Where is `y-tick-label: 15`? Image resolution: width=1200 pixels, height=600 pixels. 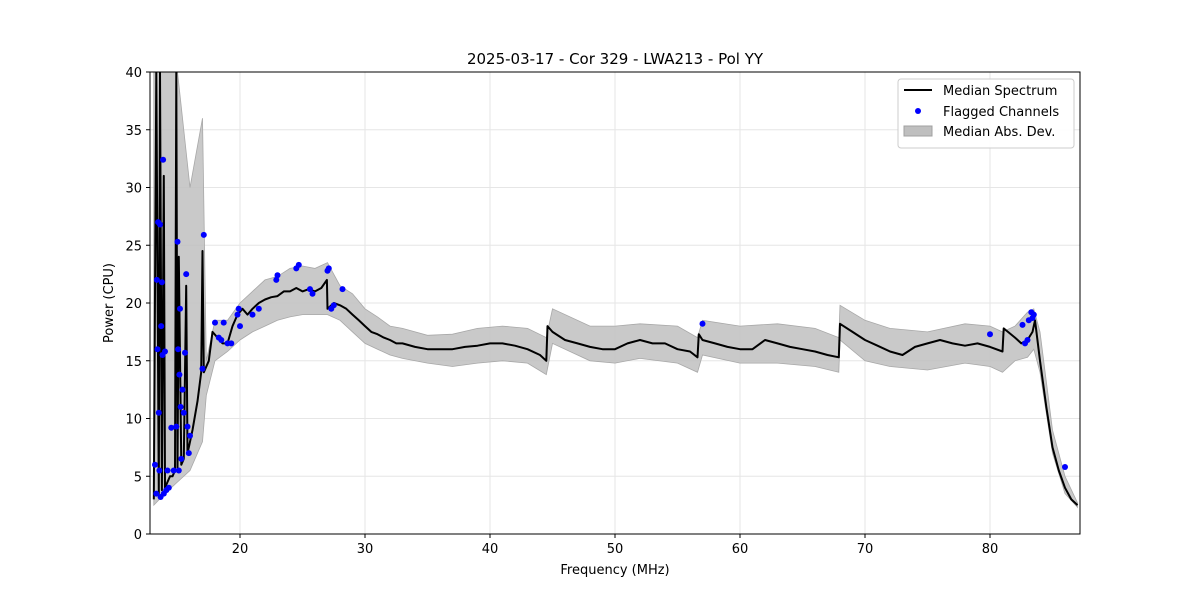 y-tick-label: 15 is located at coordinates (133, 362).